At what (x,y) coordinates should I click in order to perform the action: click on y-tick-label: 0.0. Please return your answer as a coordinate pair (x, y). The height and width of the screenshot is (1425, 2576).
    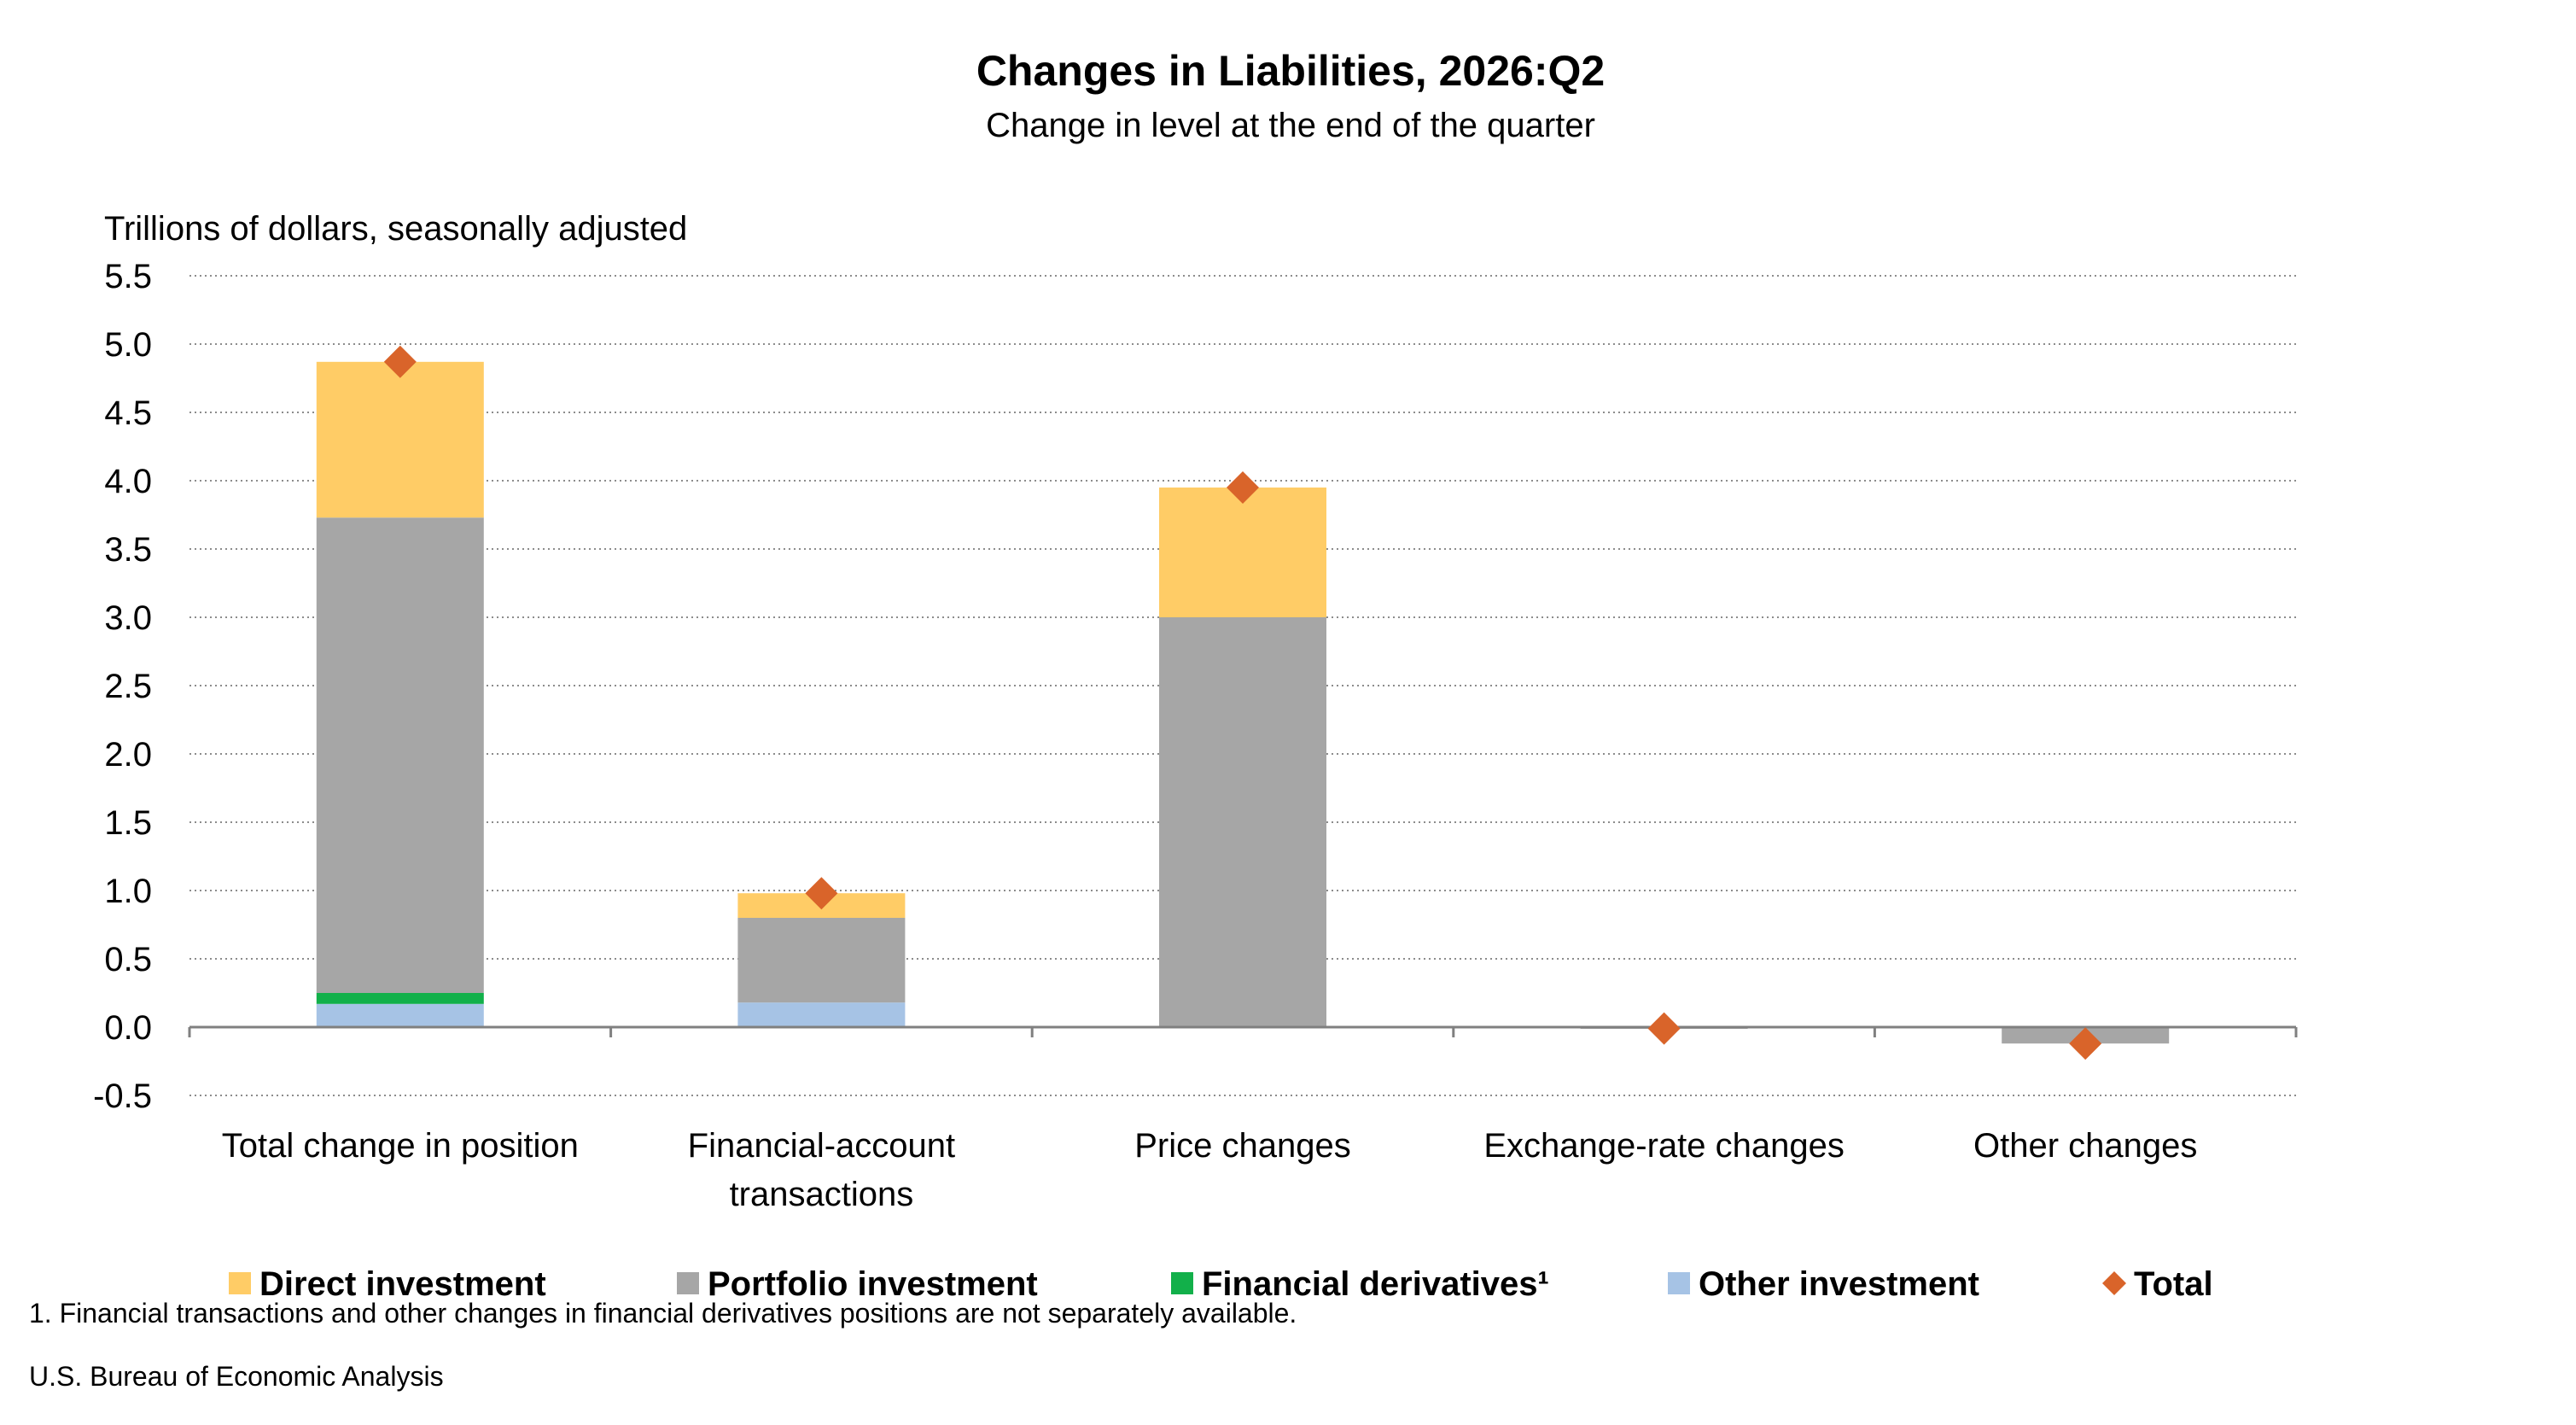
    Looking at the image, I should click on (128, 1028).